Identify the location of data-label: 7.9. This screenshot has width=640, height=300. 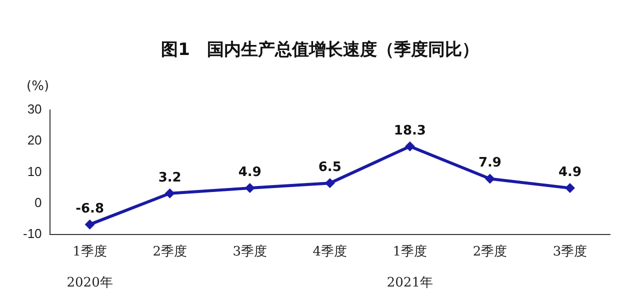
(490, 163).